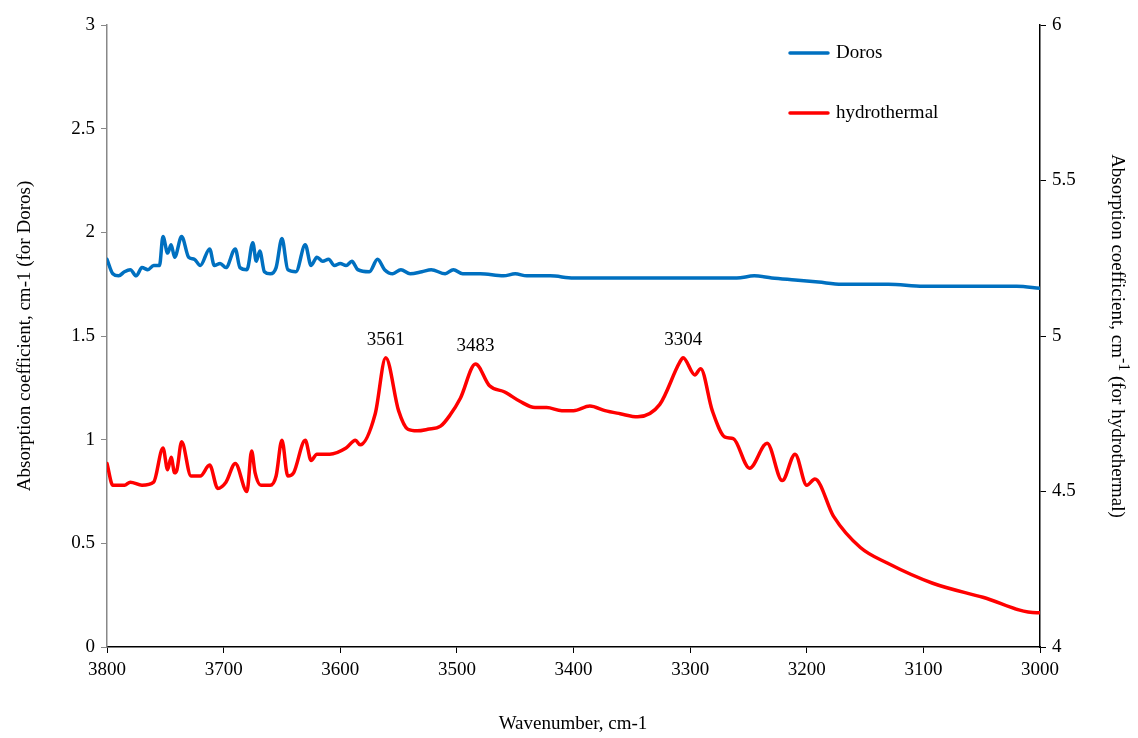 The height and width of the screenshot is (738, 1138). I want to click on x-tick-label: 3100, so click(923, 669).